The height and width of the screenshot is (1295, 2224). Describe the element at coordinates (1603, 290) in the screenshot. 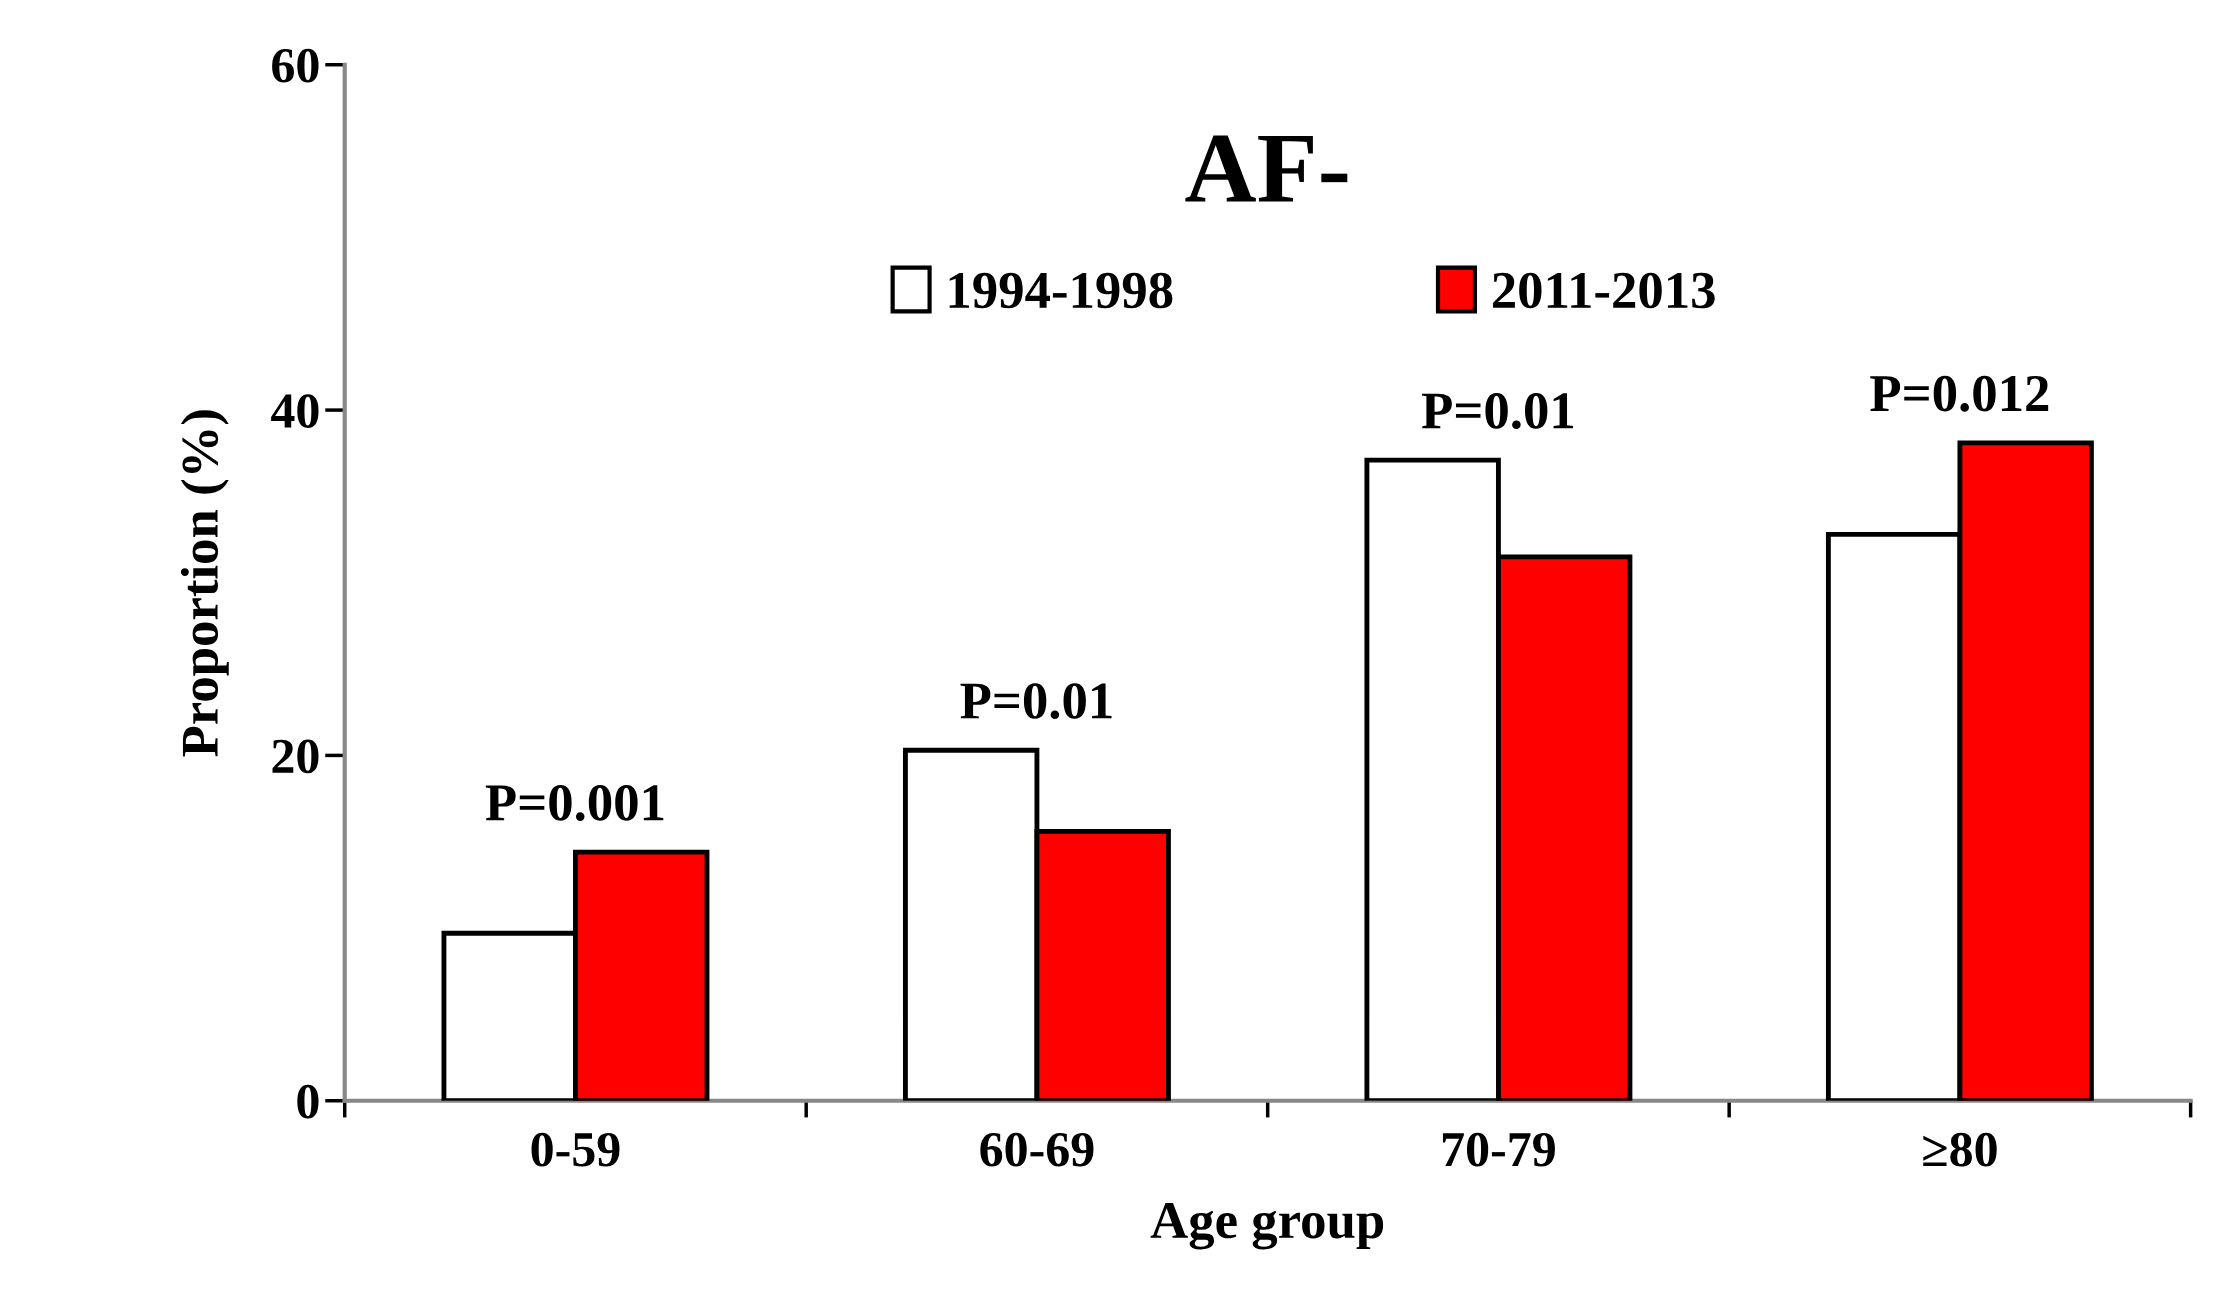

I see `legend-label: 2011-2013` at that location.